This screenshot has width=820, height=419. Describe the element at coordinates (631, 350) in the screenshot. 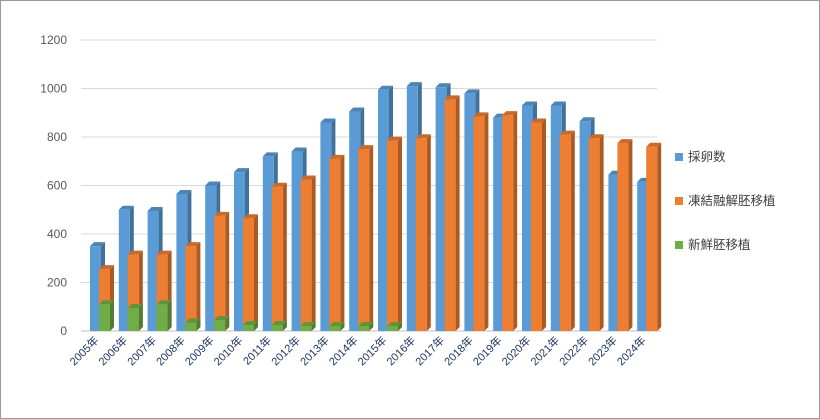

I see `x-tick-label: 2024年` at that location.